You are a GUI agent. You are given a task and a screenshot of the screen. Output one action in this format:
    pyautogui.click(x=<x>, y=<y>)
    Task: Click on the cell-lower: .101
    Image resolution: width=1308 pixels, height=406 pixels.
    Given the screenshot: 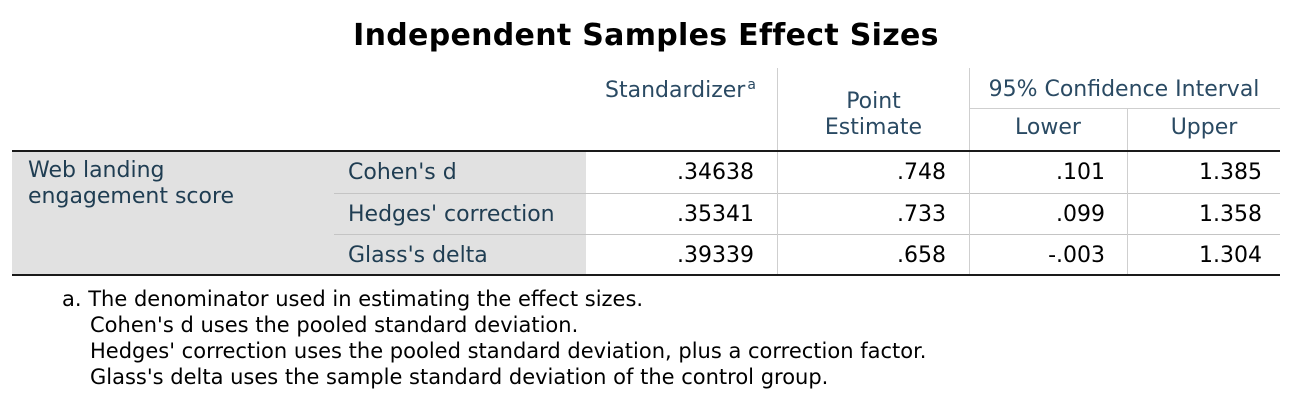 What is the action you would take?
    pyautogui.click(x=1080, y=172)
    